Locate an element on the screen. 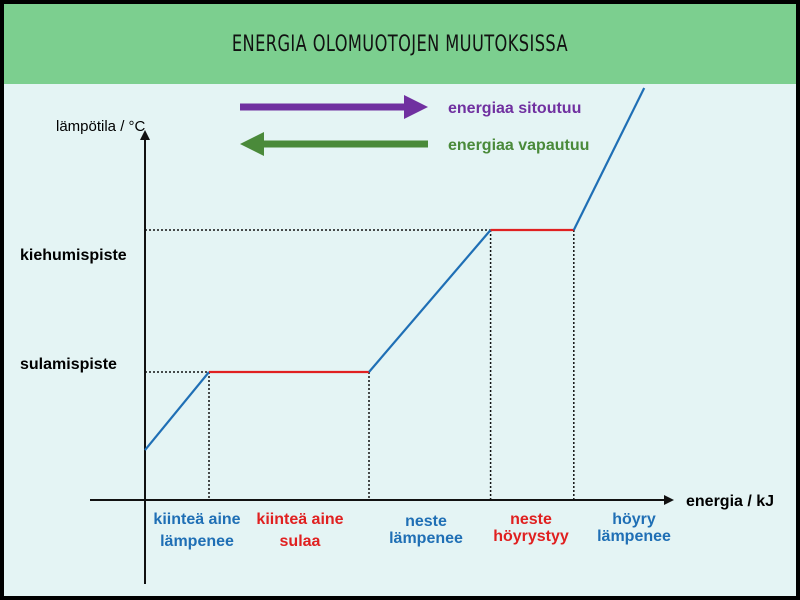 The width and height of the screenshot is (800, 600). legend-absorb-label: energiaa sitoutuu is located at coordinates (514, 108).